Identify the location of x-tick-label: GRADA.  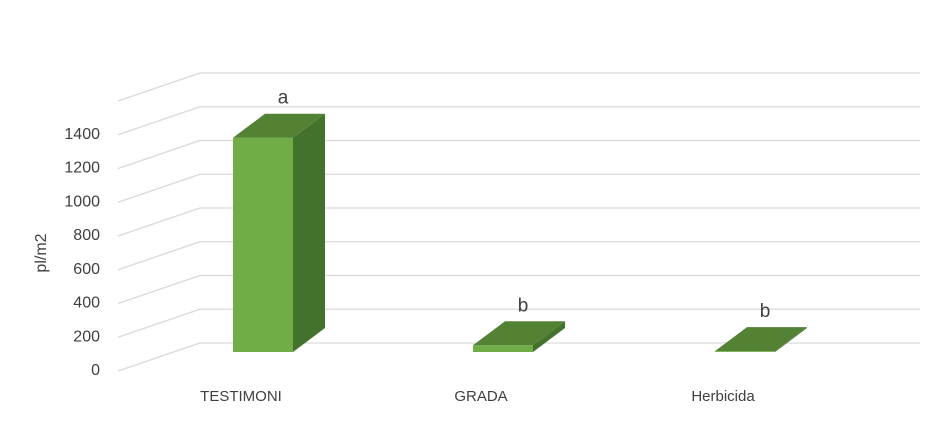
(480, 396).